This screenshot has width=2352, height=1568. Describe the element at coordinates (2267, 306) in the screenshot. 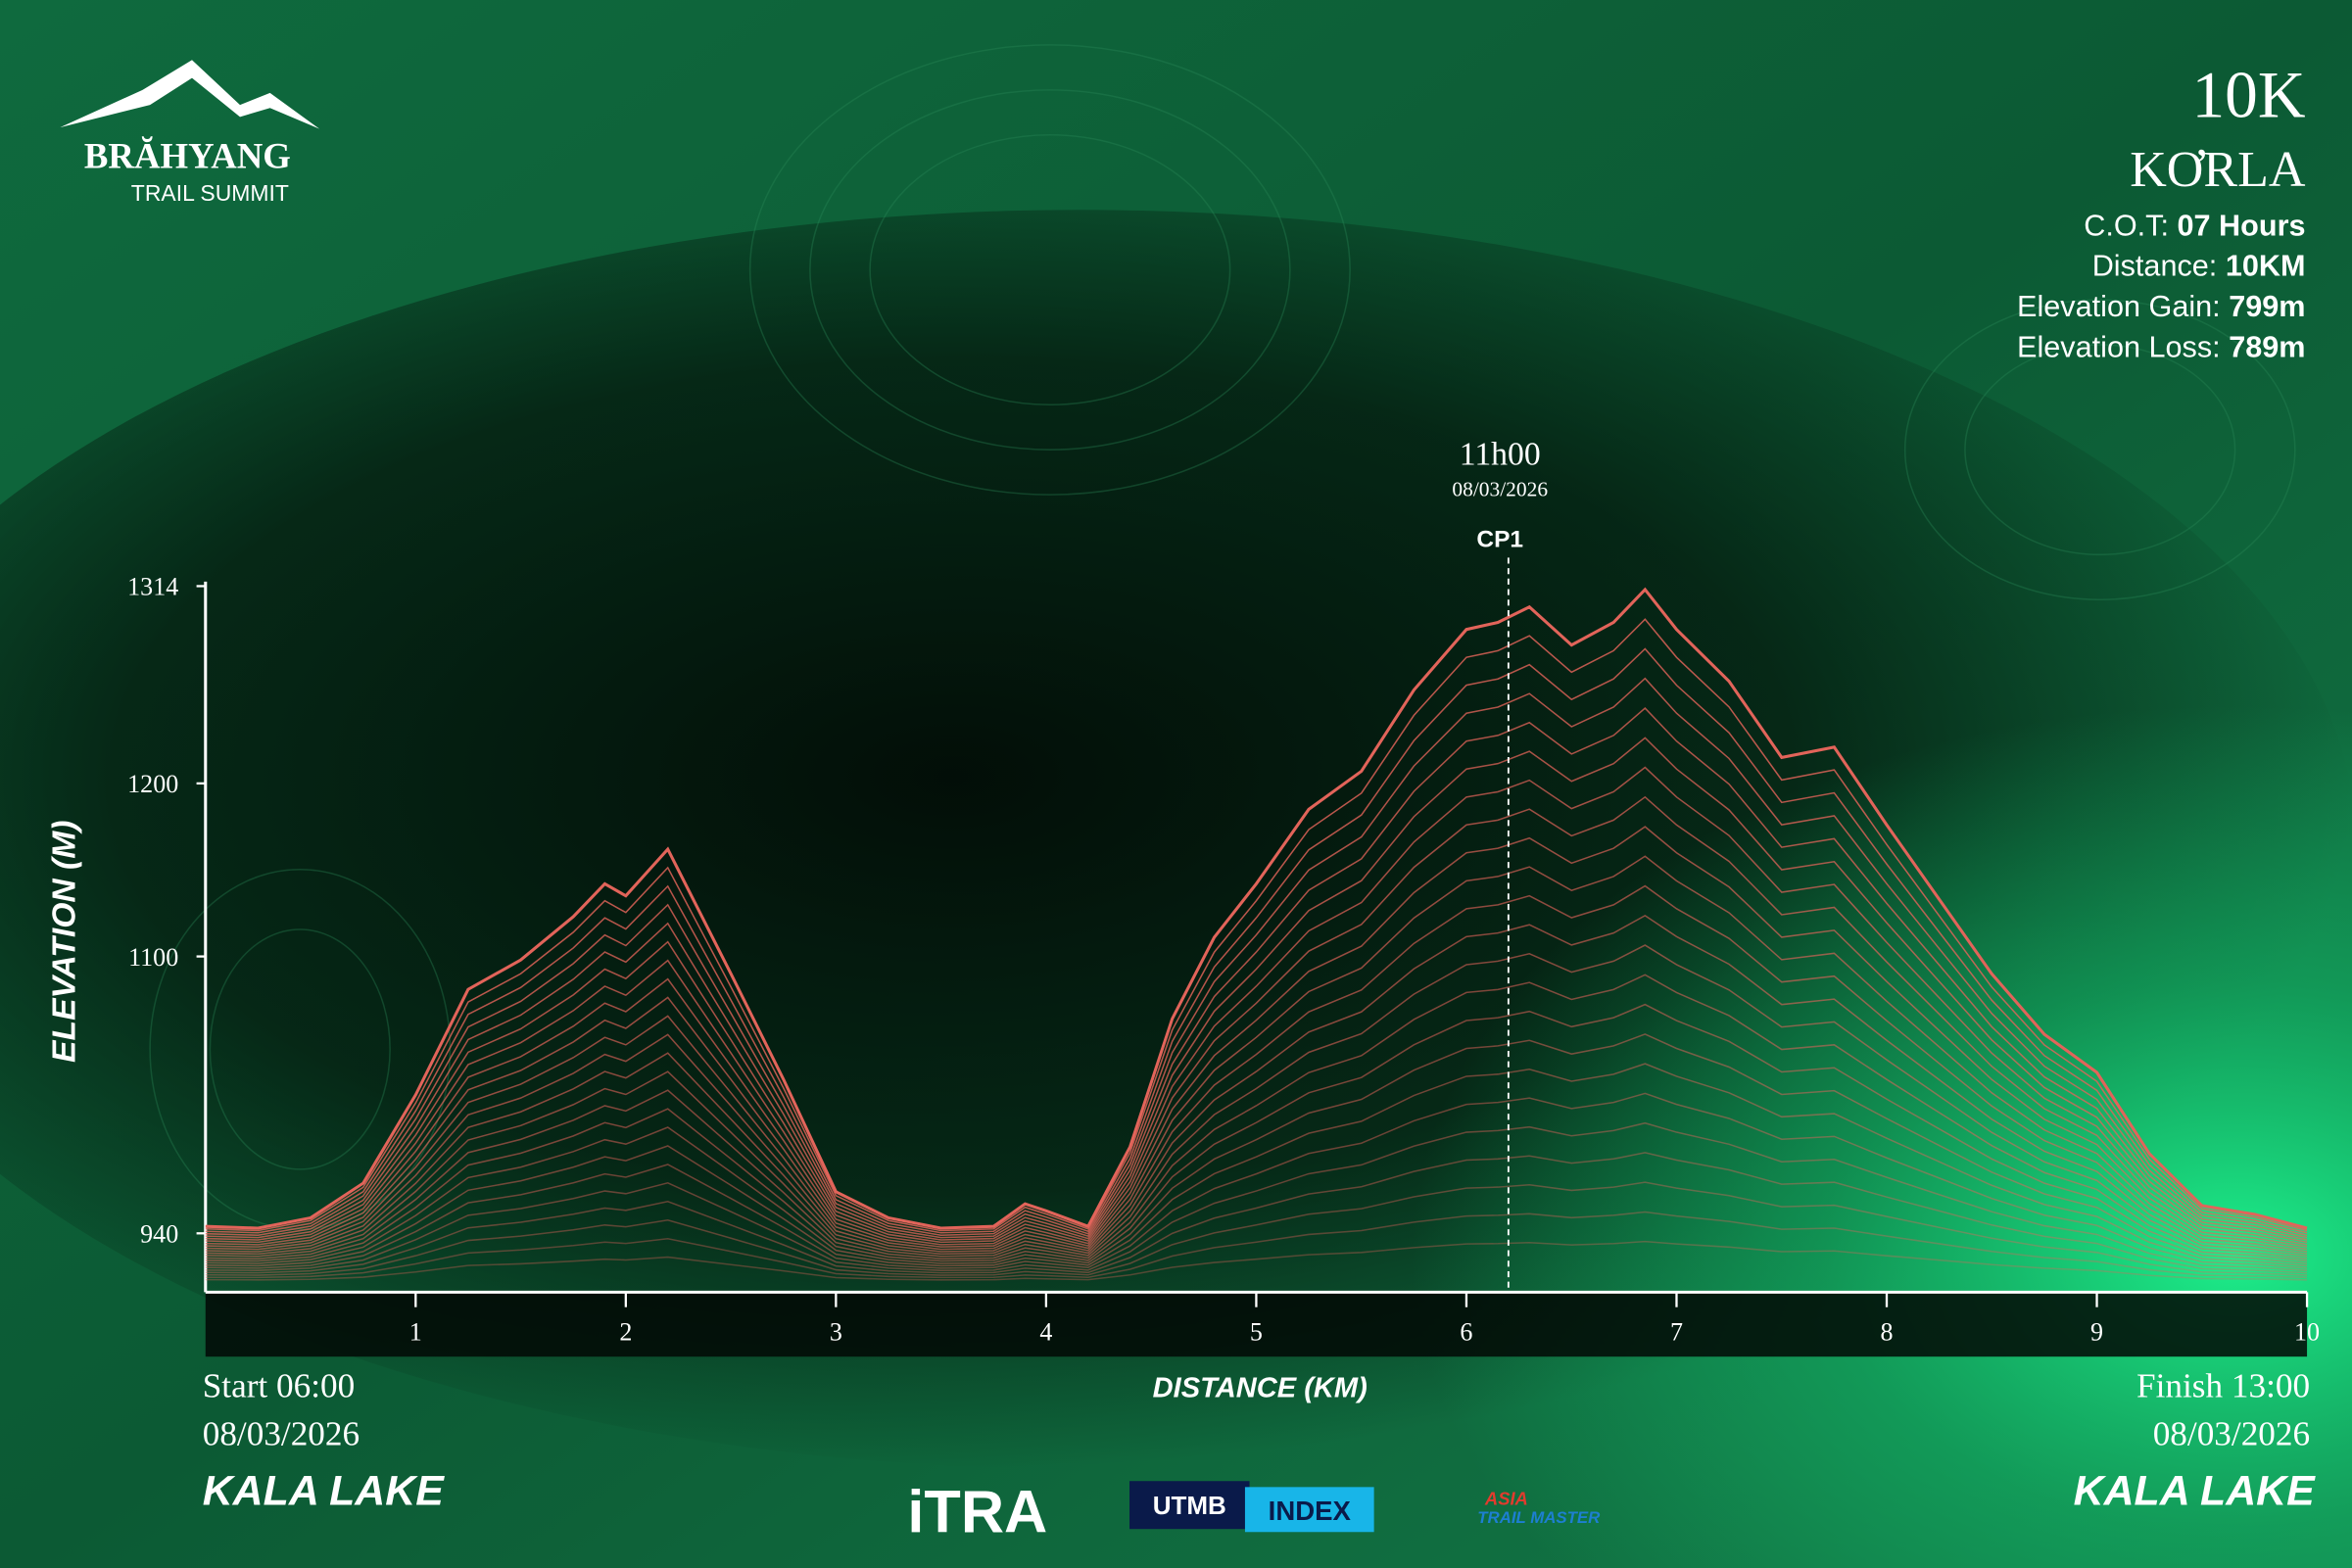

I see `stat-value: 799m` at that location.